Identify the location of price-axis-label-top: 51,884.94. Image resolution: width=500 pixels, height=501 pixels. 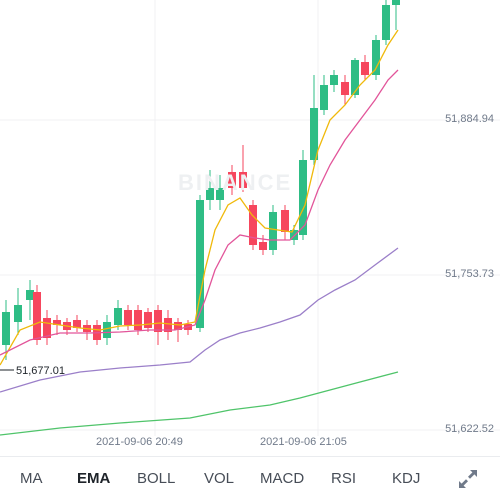
(469, 119).